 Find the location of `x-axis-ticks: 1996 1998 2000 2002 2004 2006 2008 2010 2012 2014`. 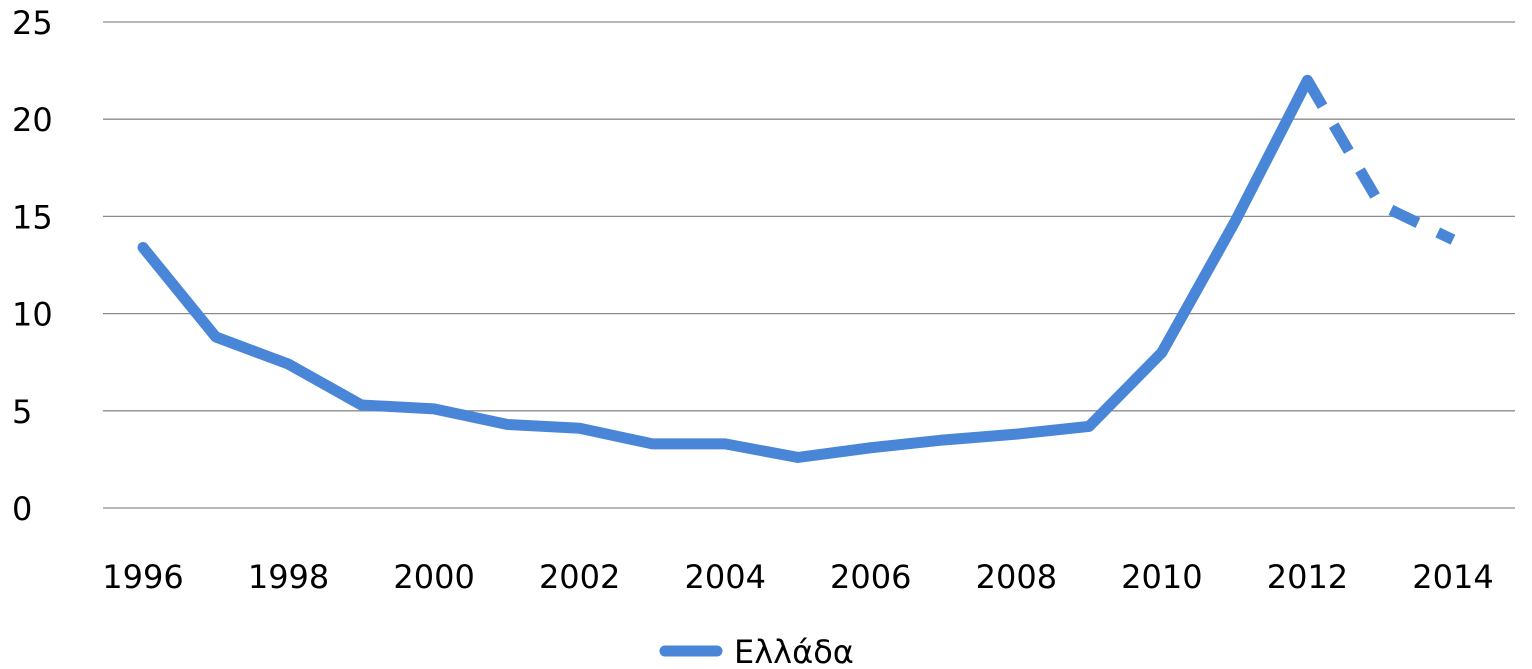

x-axis-ticks: 1996 1998 2000 2002 2004 2006 2008 2010 2012 2014 is located at coordinates (797, 577).